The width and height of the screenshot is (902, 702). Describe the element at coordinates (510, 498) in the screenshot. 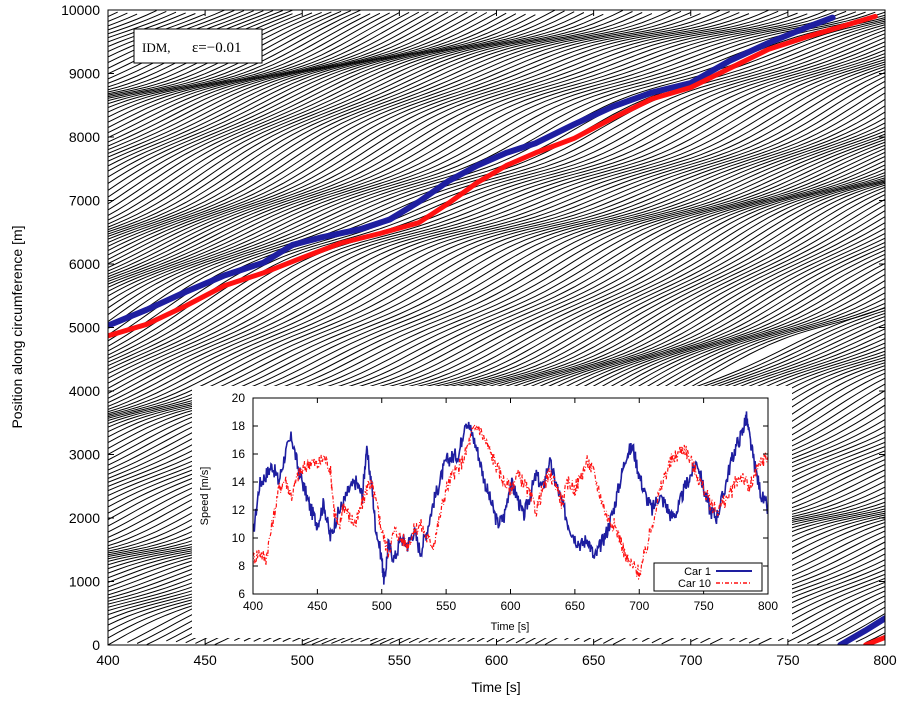

I see `inset-series-lines` at that location.